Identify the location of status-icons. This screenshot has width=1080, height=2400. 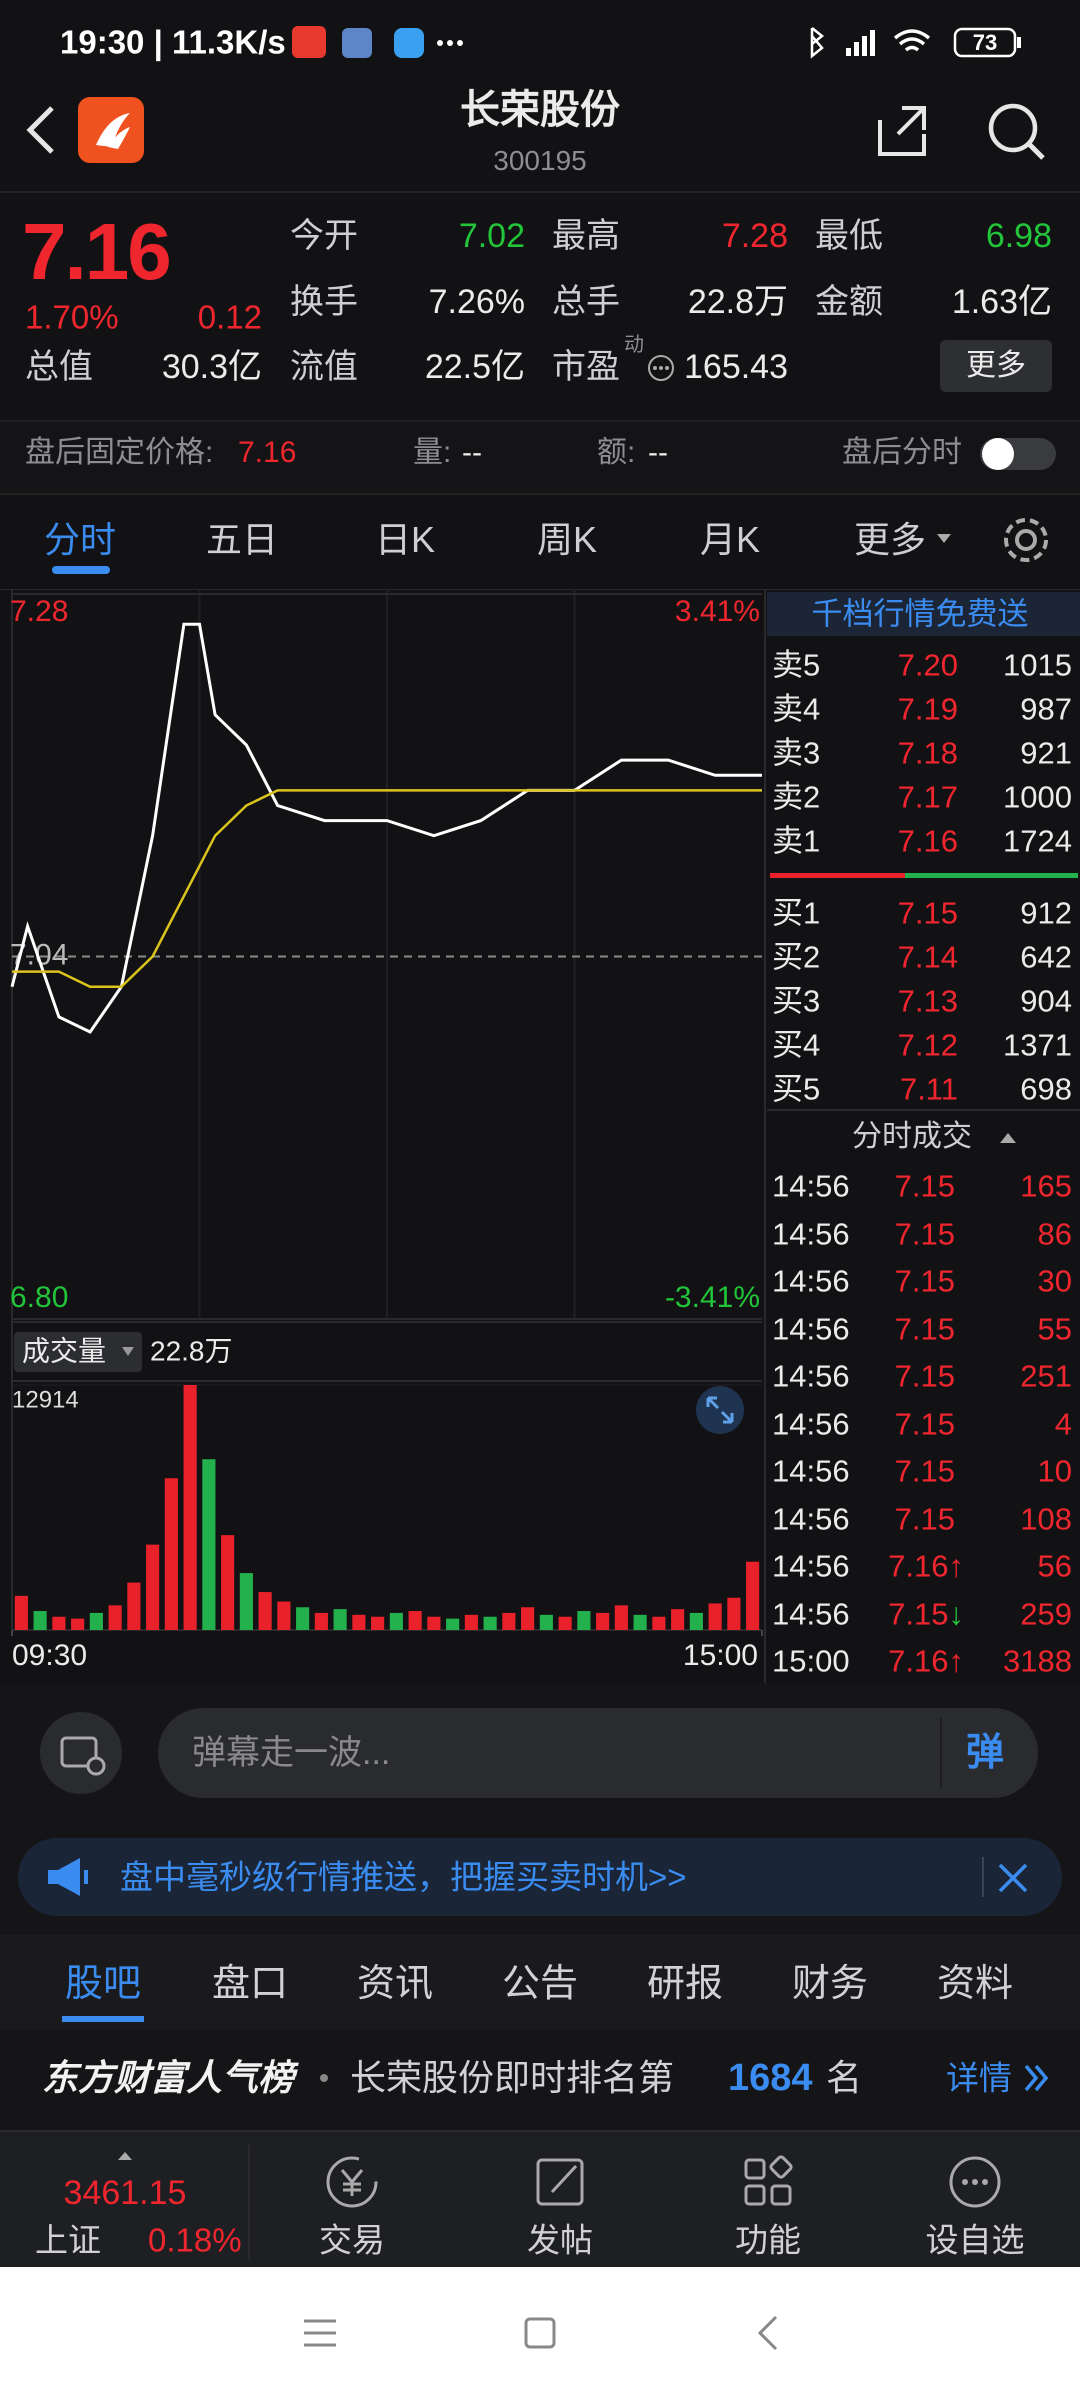
(377, 42).